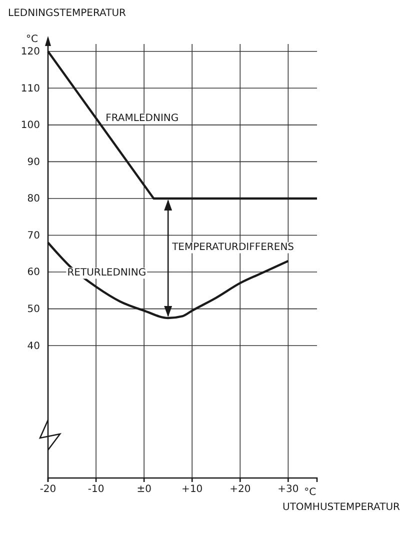 The height and width of the screenshot is (539, 404). I want to click on series-label: RETURLEDNING, so click(106, 273).